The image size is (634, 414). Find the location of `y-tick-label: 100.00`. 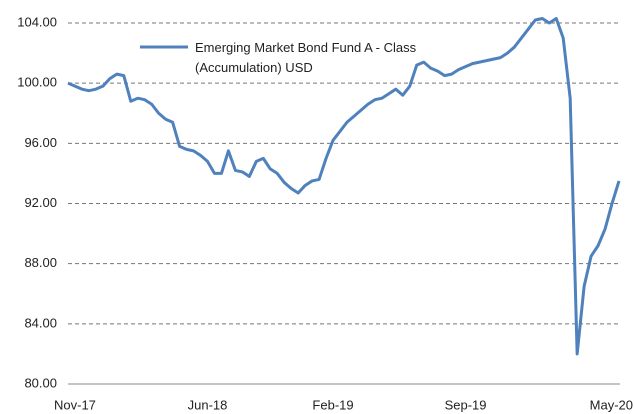

y-tick-label: 100.00 is located at coordinates (37, 82).